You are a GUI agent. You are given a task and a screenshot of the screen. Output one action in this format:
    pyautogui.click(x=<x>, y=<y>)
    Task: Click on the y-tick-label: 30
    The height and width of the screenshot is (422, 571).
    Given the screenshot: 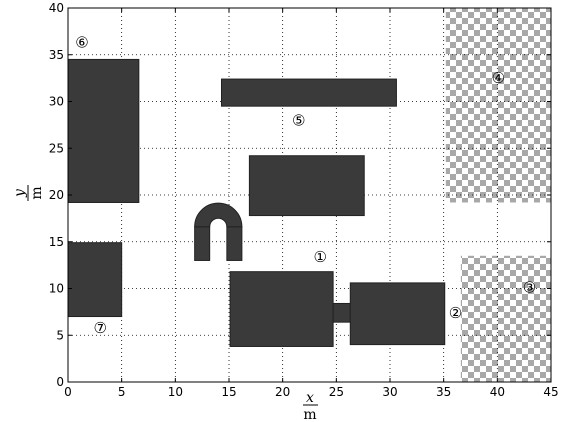 What is the action you would take?
    pyautogui.click(x=56, y=102)
    